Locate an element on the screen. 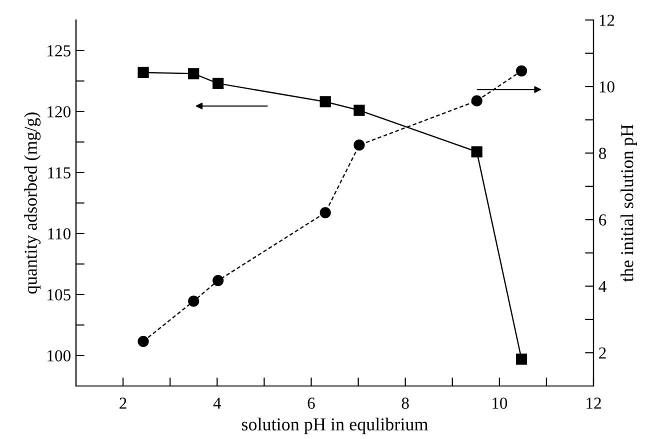 The width and height of the screenshot is (647, 439). y-tick-label: 125 is located at coordinates (59, 50).